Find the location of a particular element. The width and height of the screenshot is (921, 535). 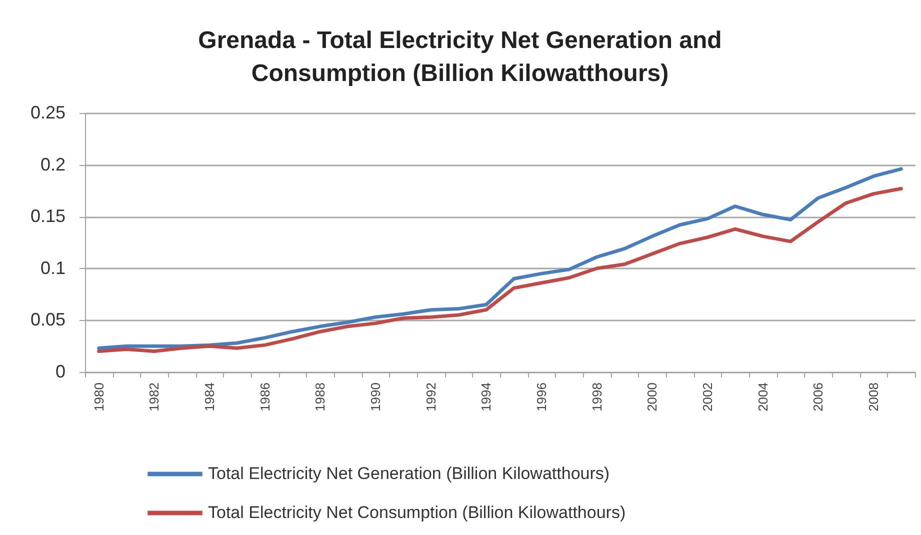

x-tick-label: 1988 is located at coordinates (320, 397).